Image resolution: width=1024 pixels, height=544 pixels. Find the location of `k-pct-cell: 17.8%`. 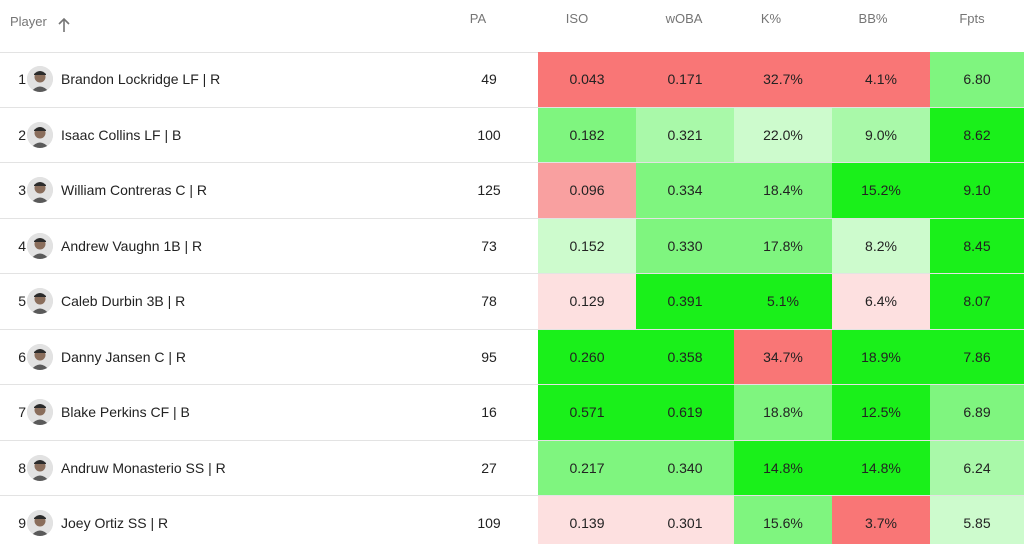

k-pct-cell: 17.8% is located at coordinates (783, 245).